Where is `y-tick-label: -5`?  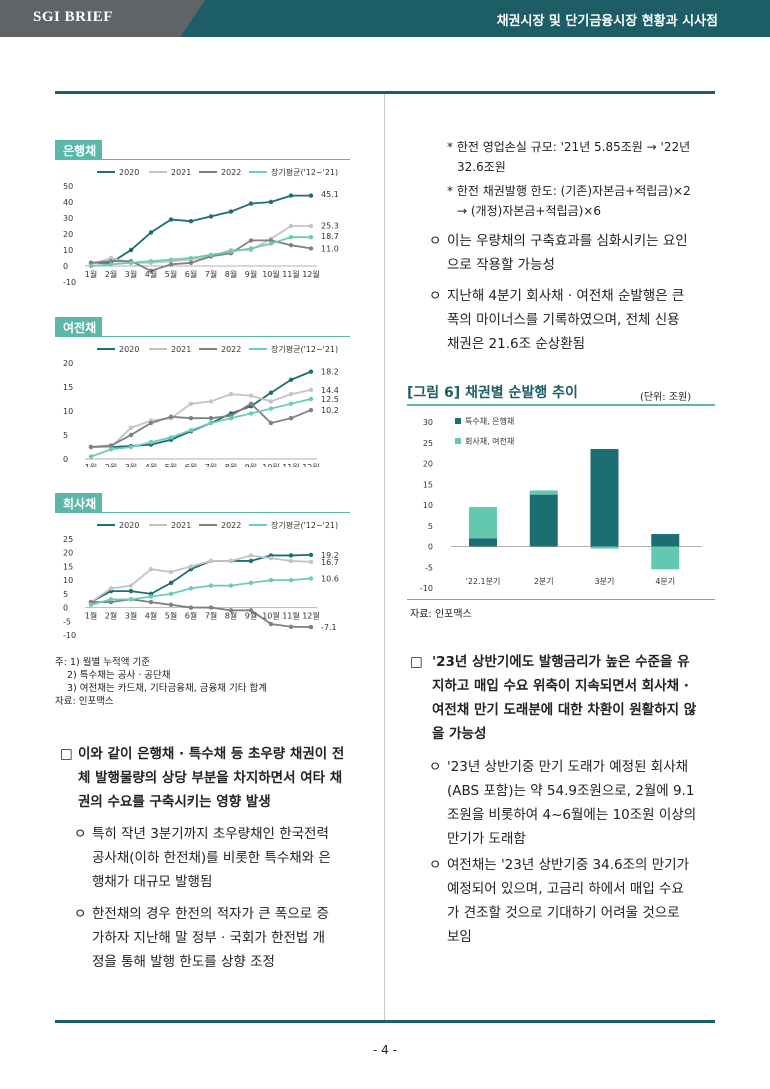
y-tick-label: -5 is located at coordinates (429, 567).